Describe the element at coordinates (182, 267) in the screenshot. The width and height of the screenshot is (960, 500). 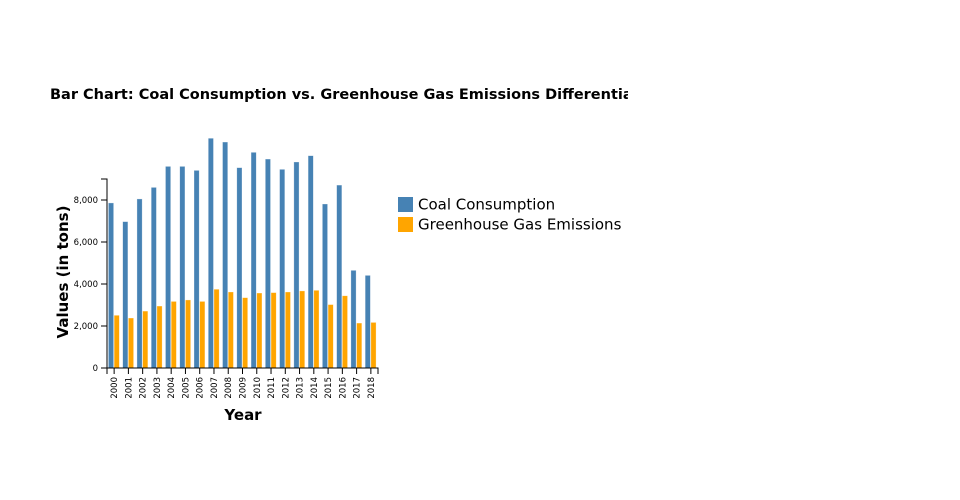
I see `bar-coal-2005` at that location.